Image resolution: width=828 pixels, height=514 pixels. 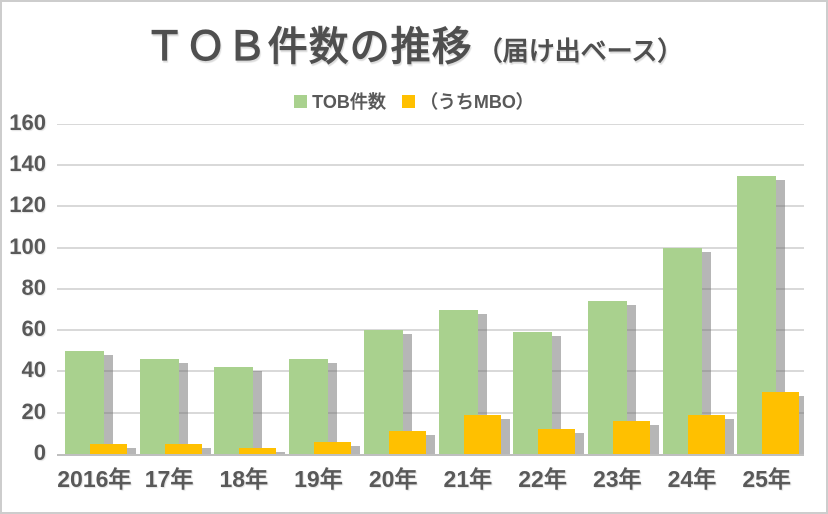 What do you see at coordinates (617, 479) in the screenshot?
I see `x-tick-label-23年: 23年` at bounding box center [617, 479].